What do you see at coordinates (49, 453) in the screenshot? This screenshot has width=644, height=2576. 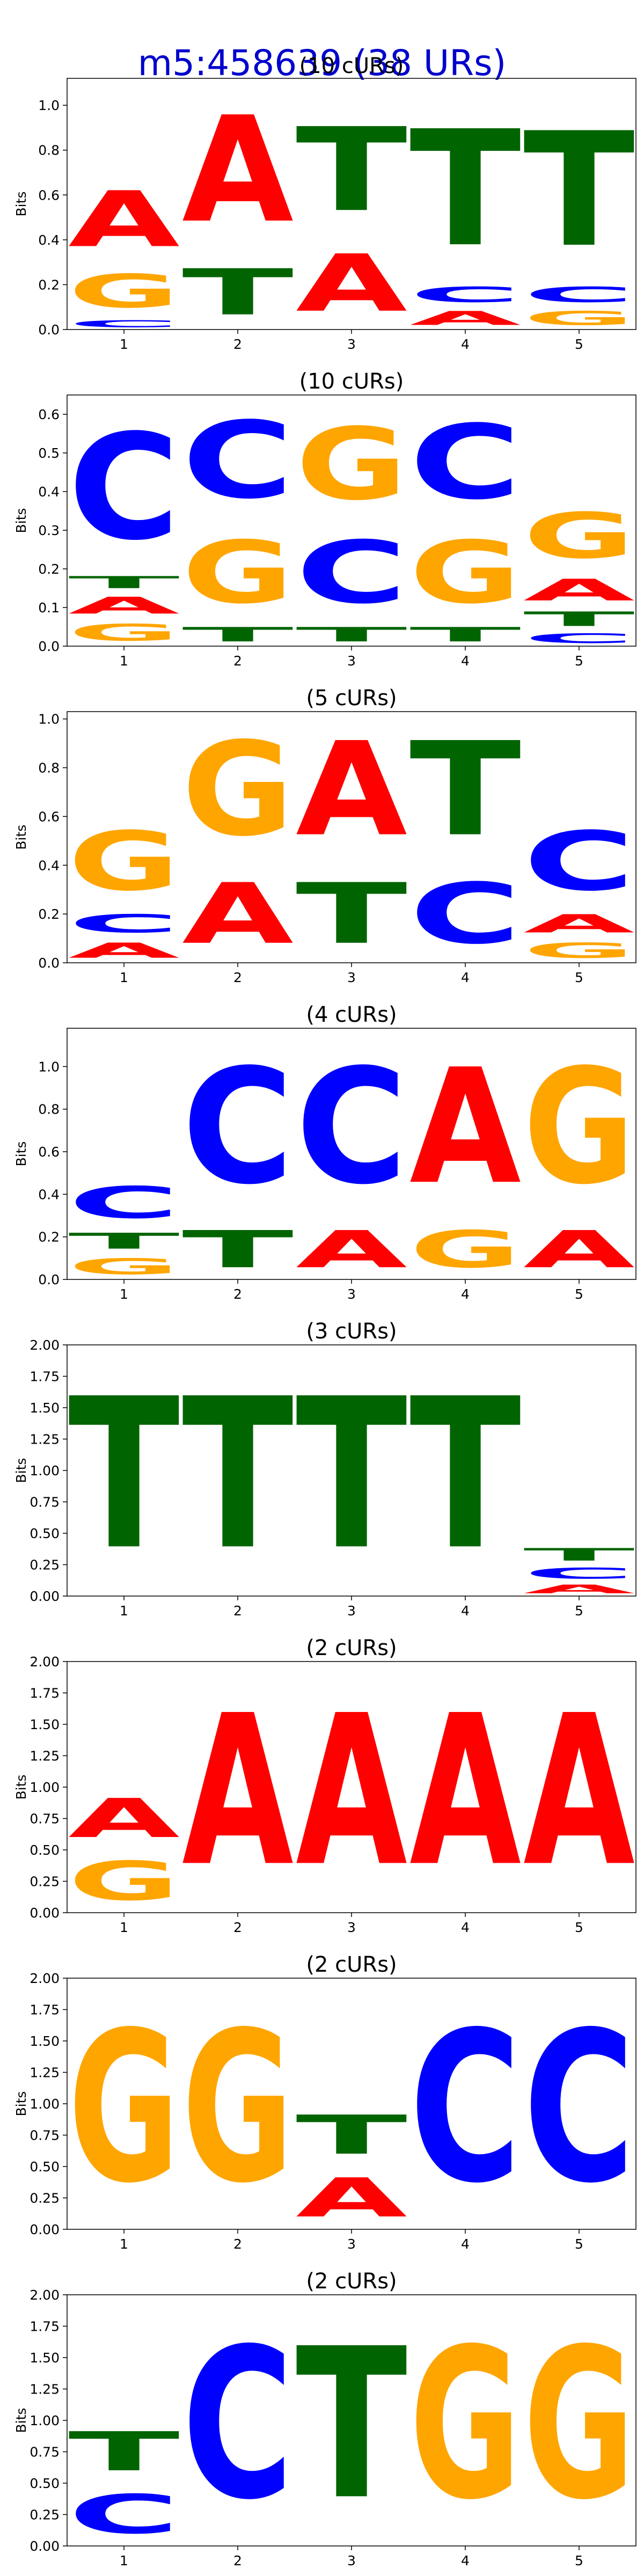 I see `y-tick-label: 0.5` at bounding box center [49, 453].